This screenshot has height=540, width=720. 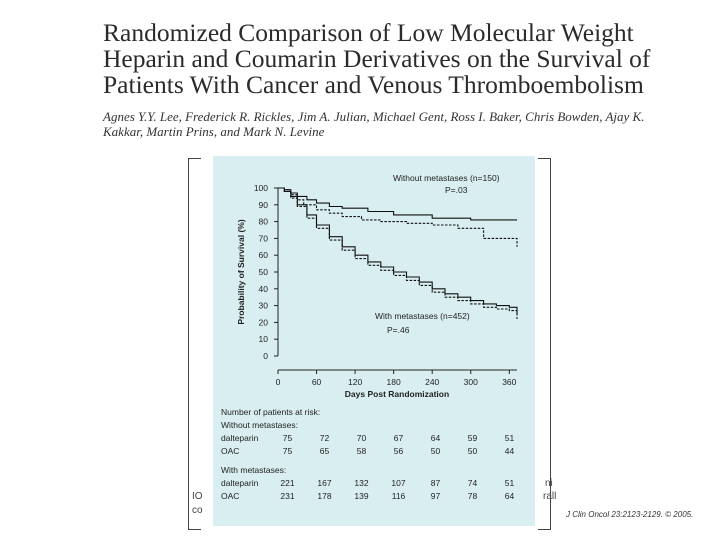 What do you see at coordinates (264, 272) in the screenshot?
I see `y-tick-label: 50` at bounding box center [264, 272].